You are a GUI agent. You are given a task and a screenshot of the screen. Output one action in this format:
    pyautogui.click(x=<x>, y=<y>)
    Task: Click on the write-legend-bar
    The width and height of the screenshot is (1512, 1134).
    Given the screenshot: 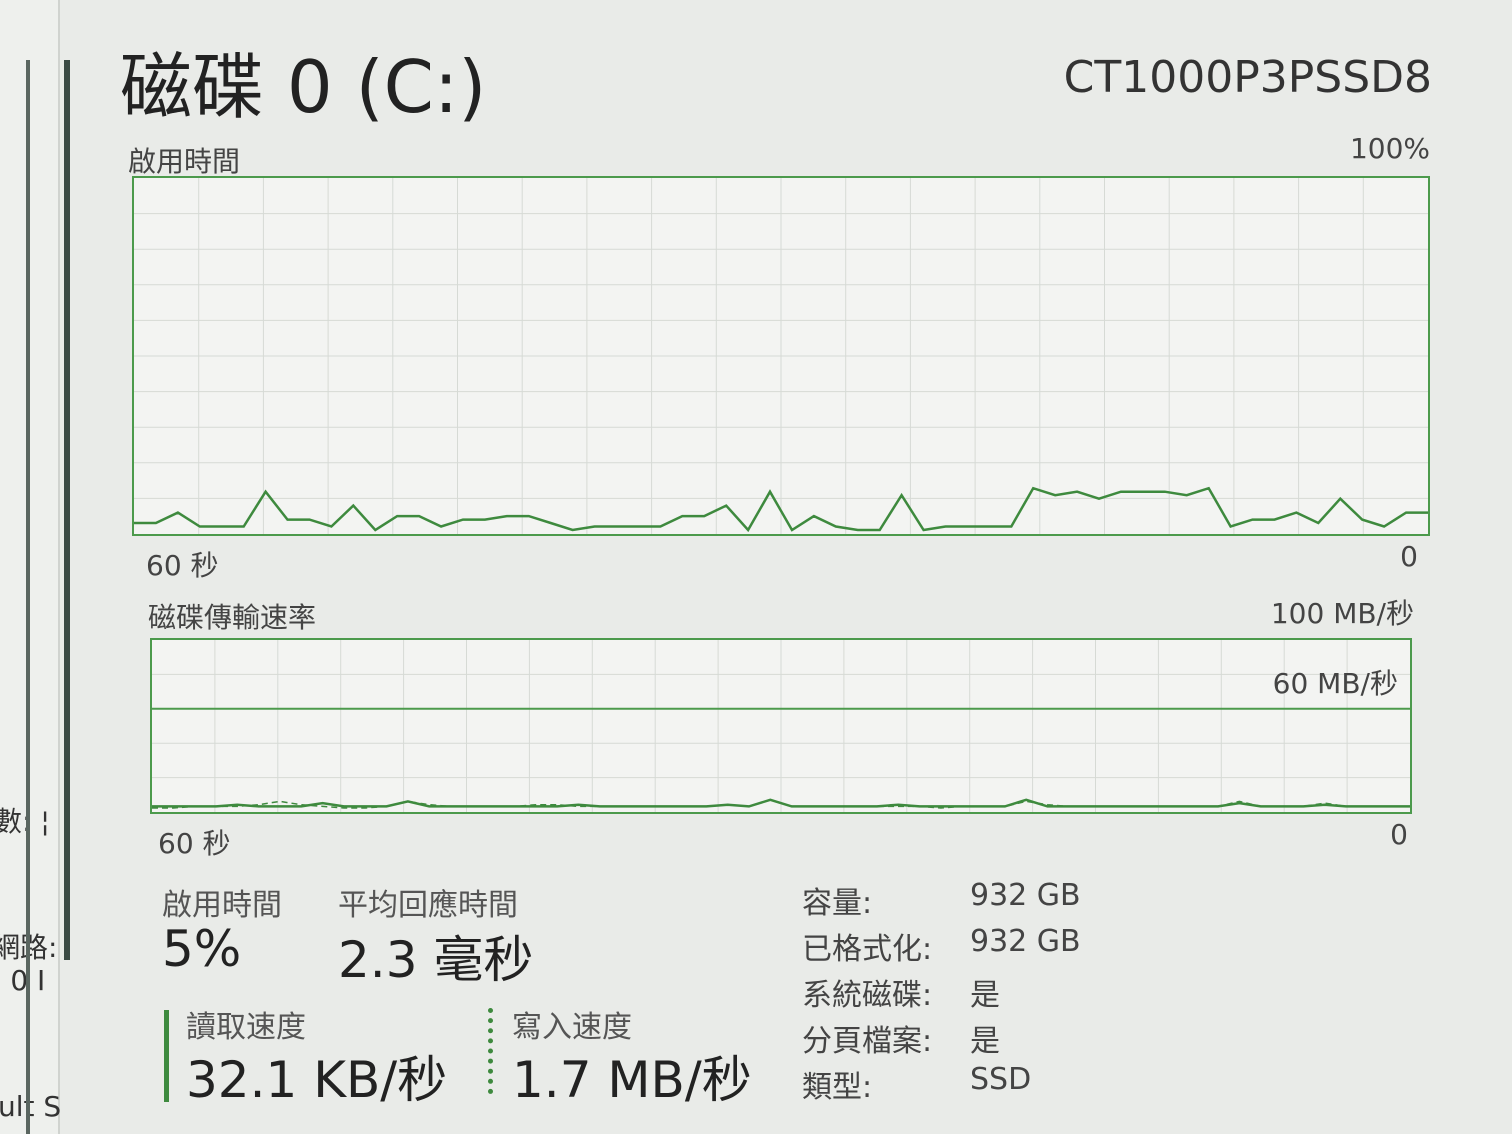 What is the action you would take?
    pyautogui.click(x=493, y=1051)
    